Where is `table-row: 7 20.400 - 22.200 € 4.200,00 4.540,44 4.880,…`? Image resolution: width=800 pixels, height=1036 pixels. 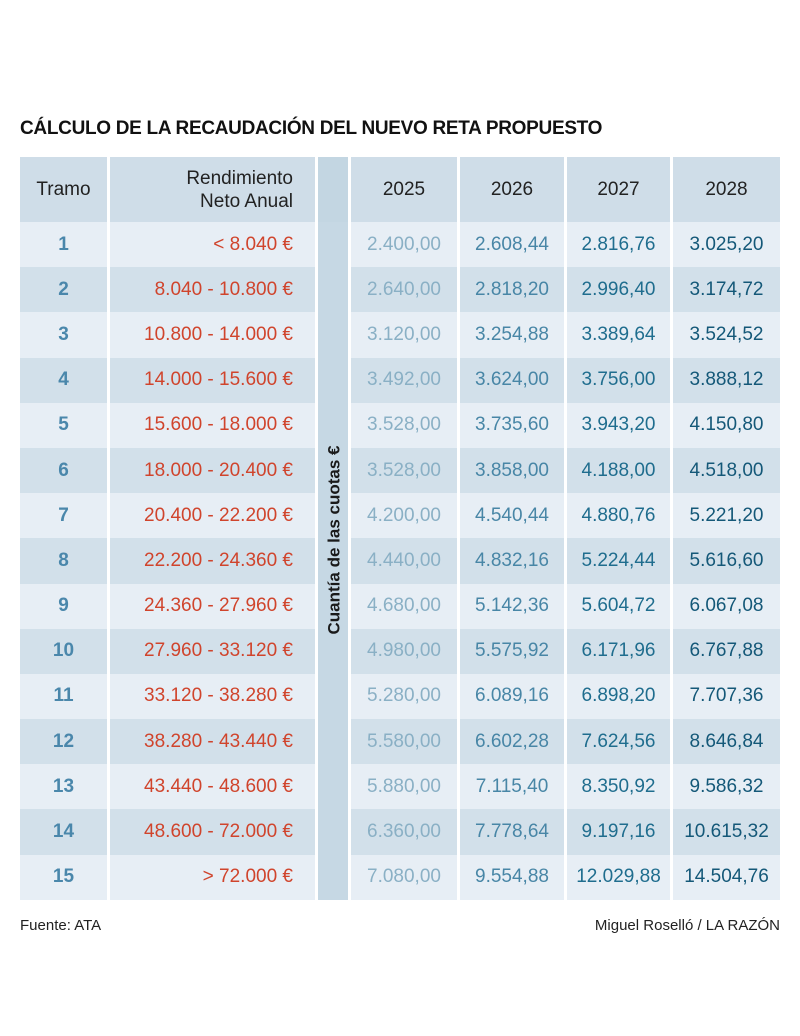 table-row: 7 20.400 - 22.200 € 4.200,00 4.540,44 4.880,… is located at coordinates (400, 516).